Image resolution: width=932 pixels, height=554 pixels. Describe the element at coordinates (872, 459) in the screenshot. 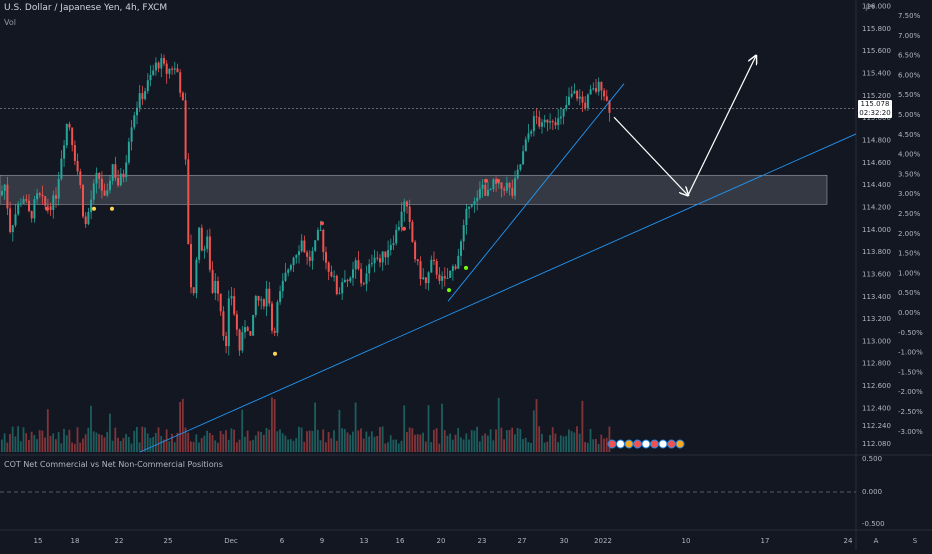

I see `cot-tick-label: 0.500` at that location.